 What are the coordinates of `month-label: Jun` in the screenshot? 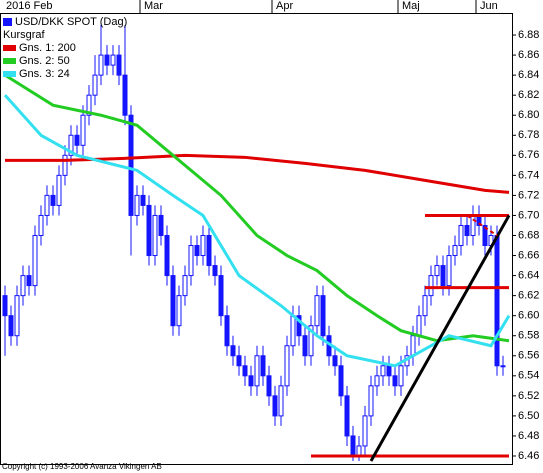 It's located at (489, 6).